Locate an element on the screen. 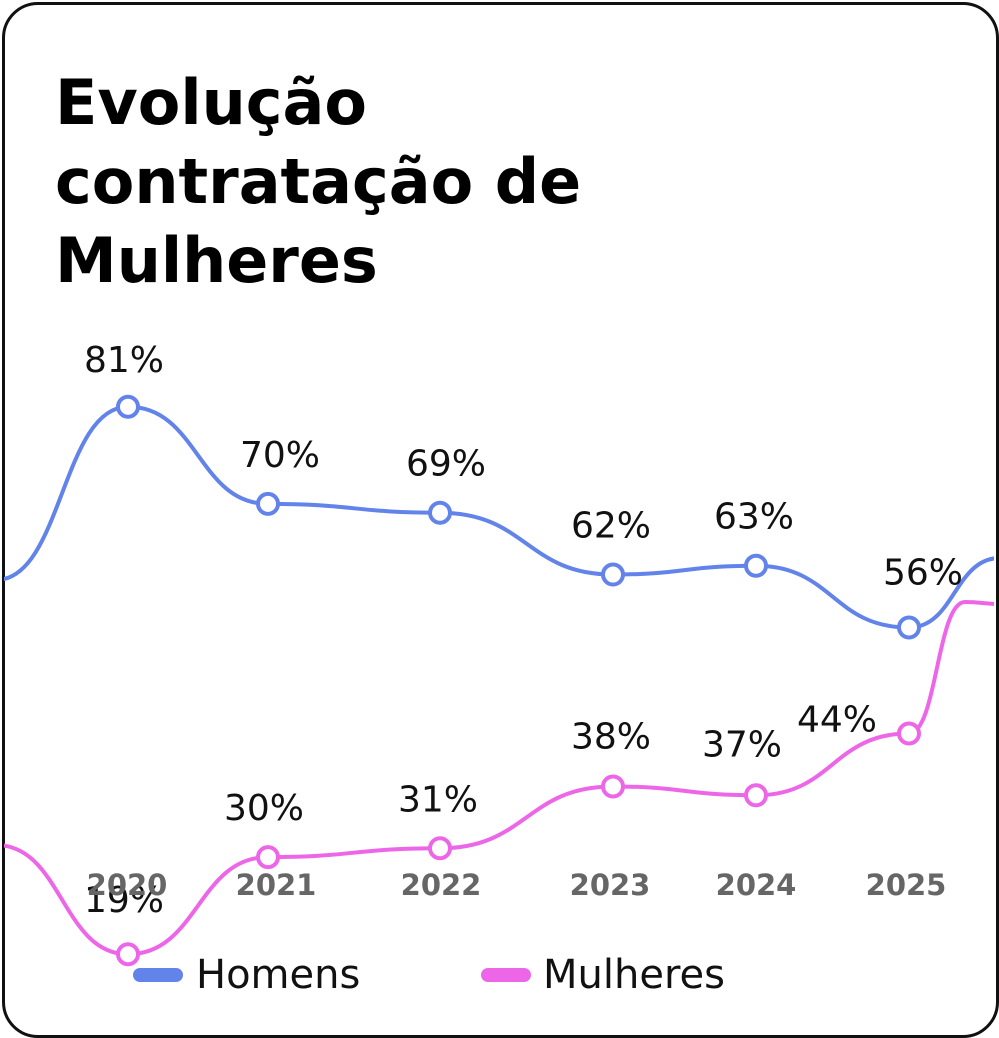 The width and height of the screenshot is (999, 1038). data-label-mulheres-2025: 44% is located at coordinates (837, 719).